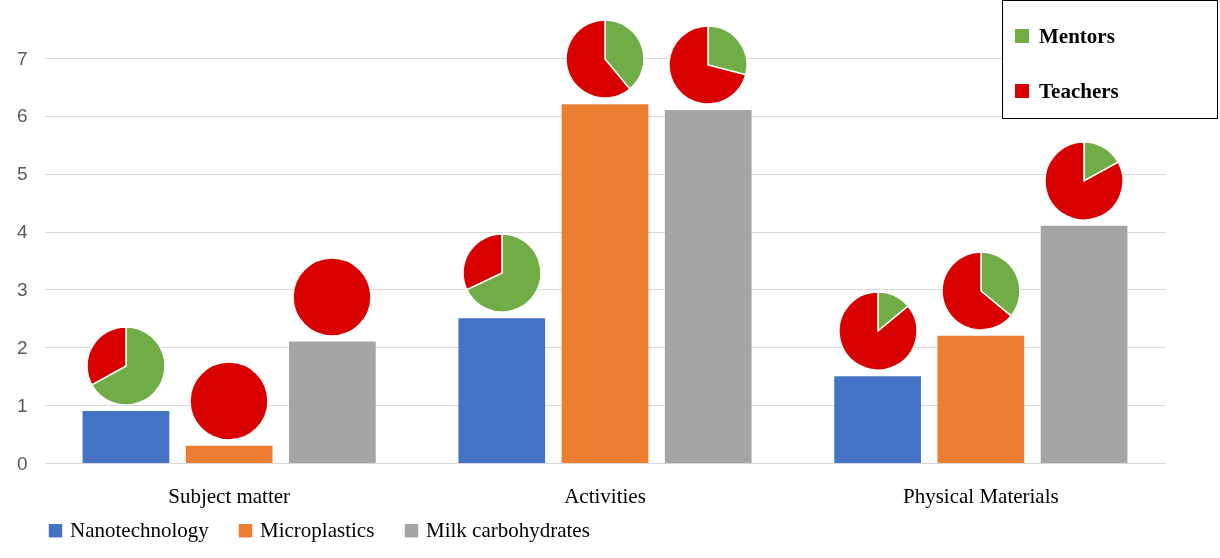  I want to click on x-tick-label: Physical Materials, so click(980, 495).